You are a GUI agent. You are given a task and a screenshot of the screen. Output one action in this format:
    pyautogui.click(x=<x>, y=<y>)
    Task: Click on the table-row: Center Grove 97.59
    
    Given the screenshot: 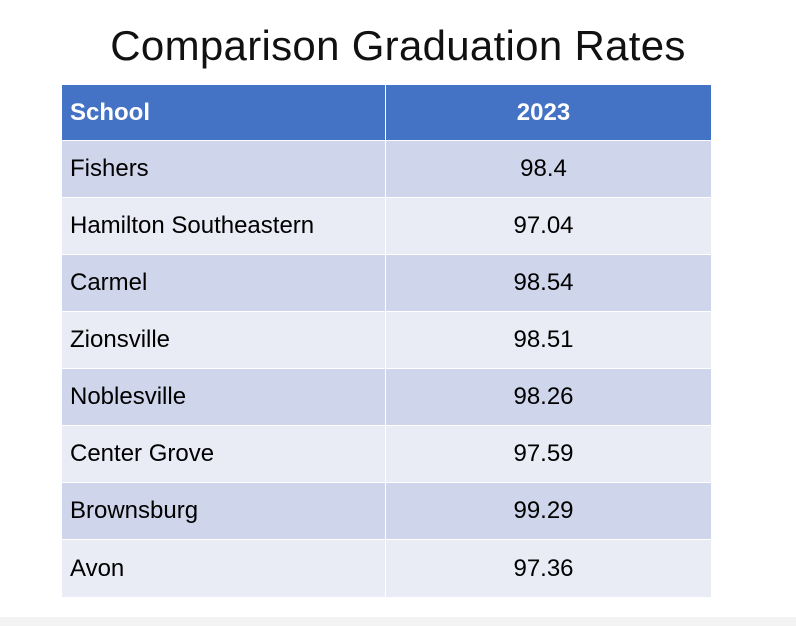 What is the action you would take?
    pyautogui.click(x=386, y=454)
    